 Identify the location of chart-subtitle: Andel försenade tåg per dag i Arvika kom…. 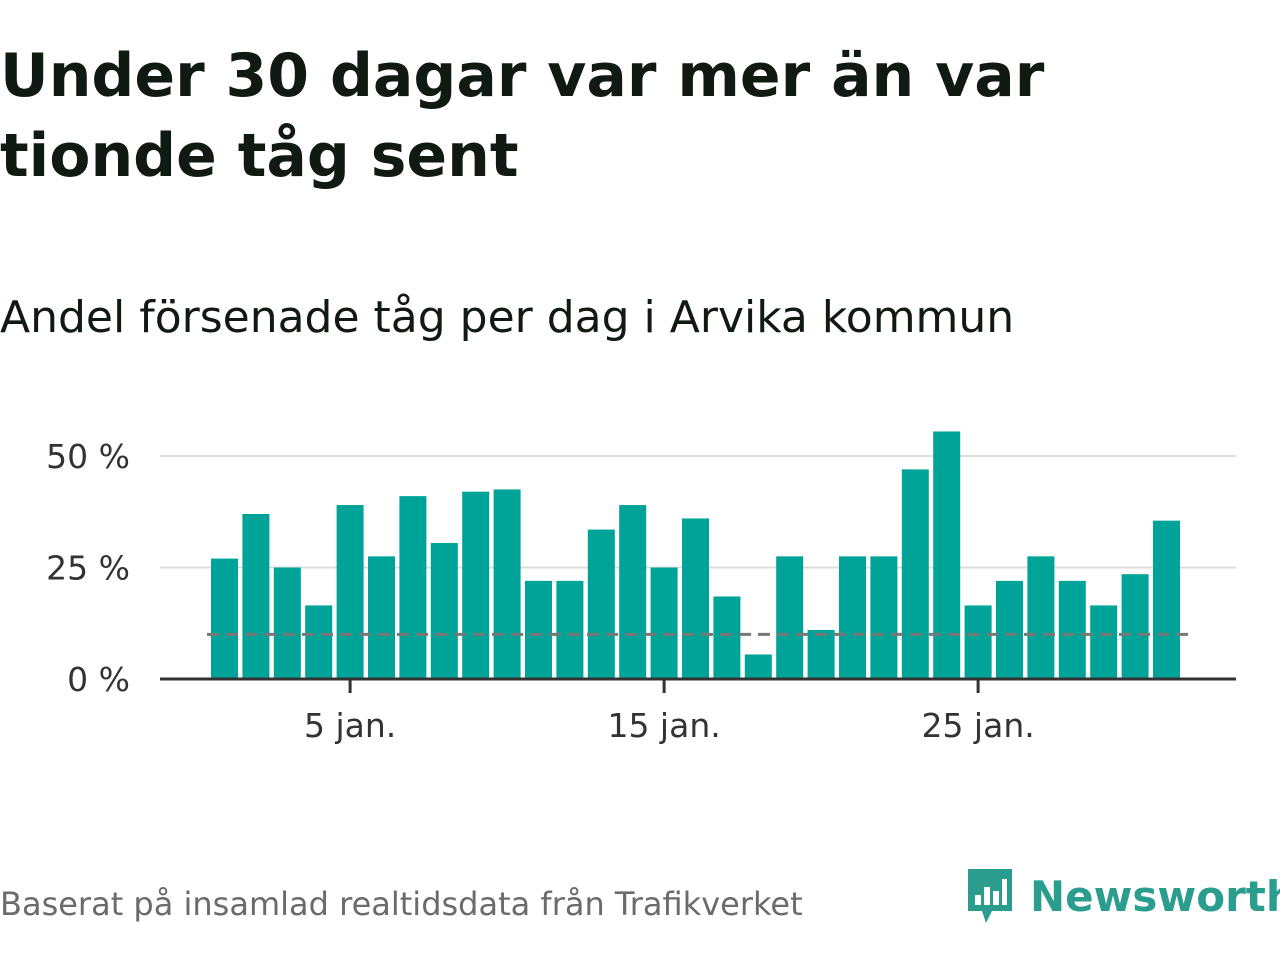
(507, 317).